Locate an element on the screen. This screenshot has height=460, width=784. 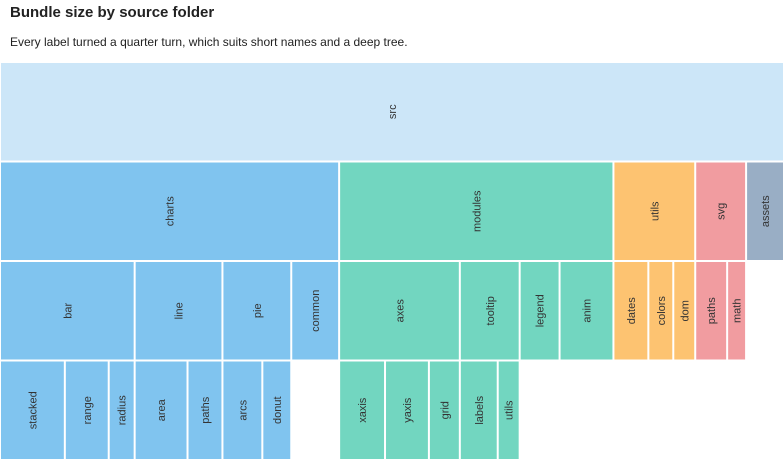
node-rect-src-modules-axes-grid is located at coordinates (444, 410).